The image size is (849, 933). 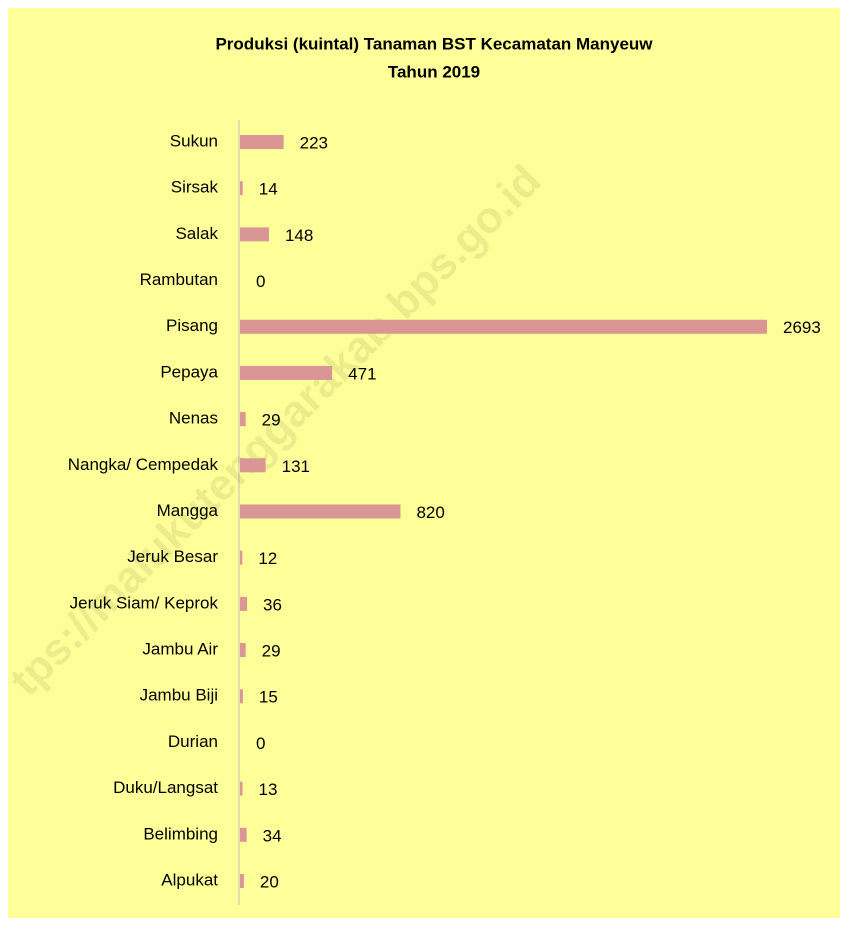 What do you see at coordinates (189, 879) in the screenshot?
I see `y-tick-label: Alpukat` at bounding box center [189, 879].